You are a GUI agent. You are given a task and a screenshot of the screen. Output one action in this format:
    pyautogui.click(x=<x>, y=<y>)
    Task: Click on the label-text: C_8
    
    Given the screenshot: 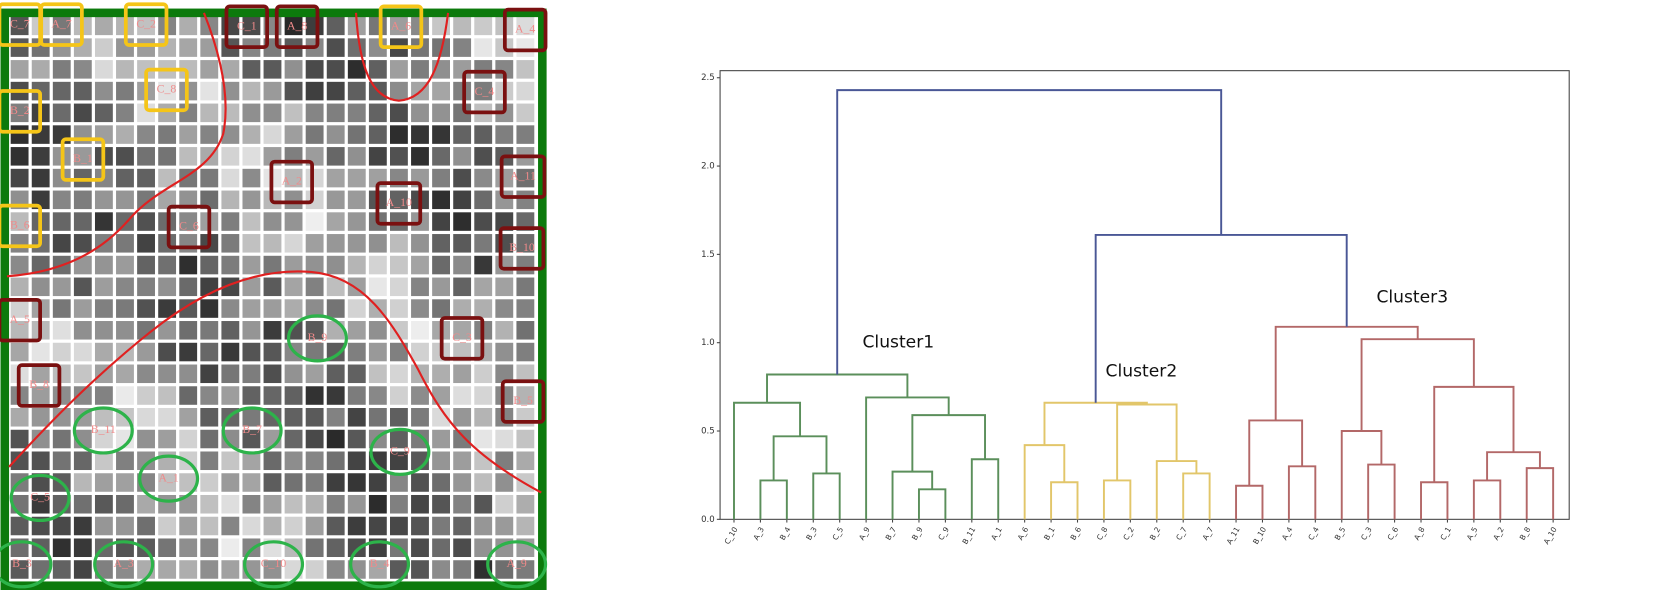 What is the action you would take?
    pyautogui.click(x=167, y=89)
    